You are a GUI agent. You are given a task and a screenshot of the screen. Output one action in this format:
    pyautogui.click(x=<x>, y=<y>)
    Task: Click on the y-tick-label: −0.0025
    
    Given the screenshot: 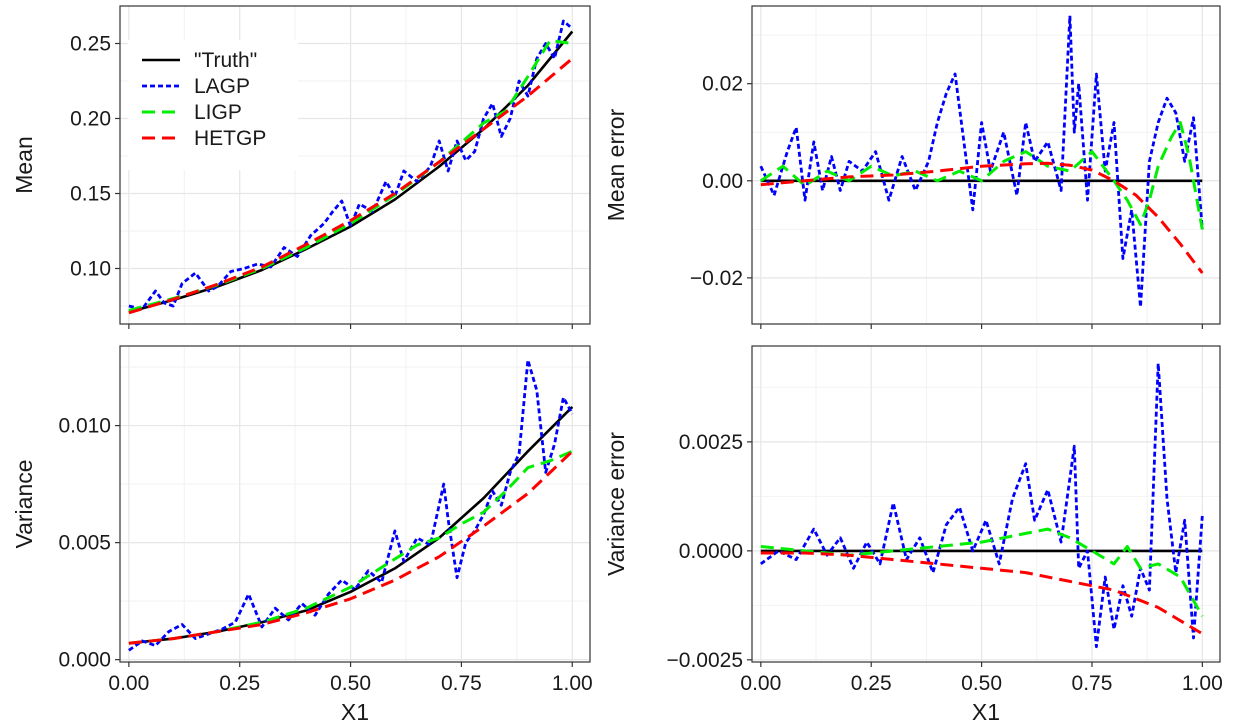 What is the action you would take?
    pyautogui.click(x=705, y=660)
    